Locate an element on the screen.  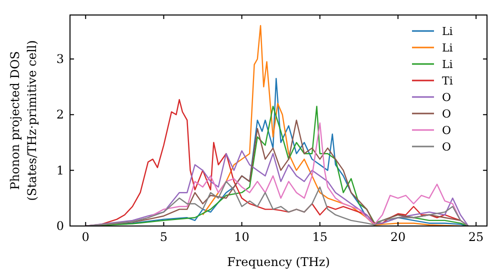
x-tick-label: 0 is located at coordinates (86, 237).